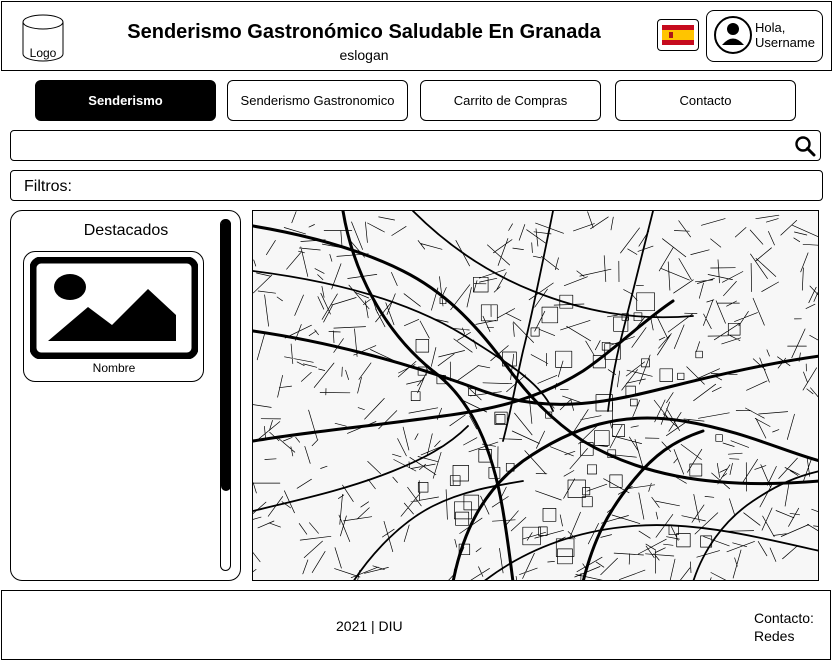  What do you see at coordinates (510, 100) in the screenshot?
I see `nav-item-carrito: Carrito de Compras` at bounding box center [510, 100].